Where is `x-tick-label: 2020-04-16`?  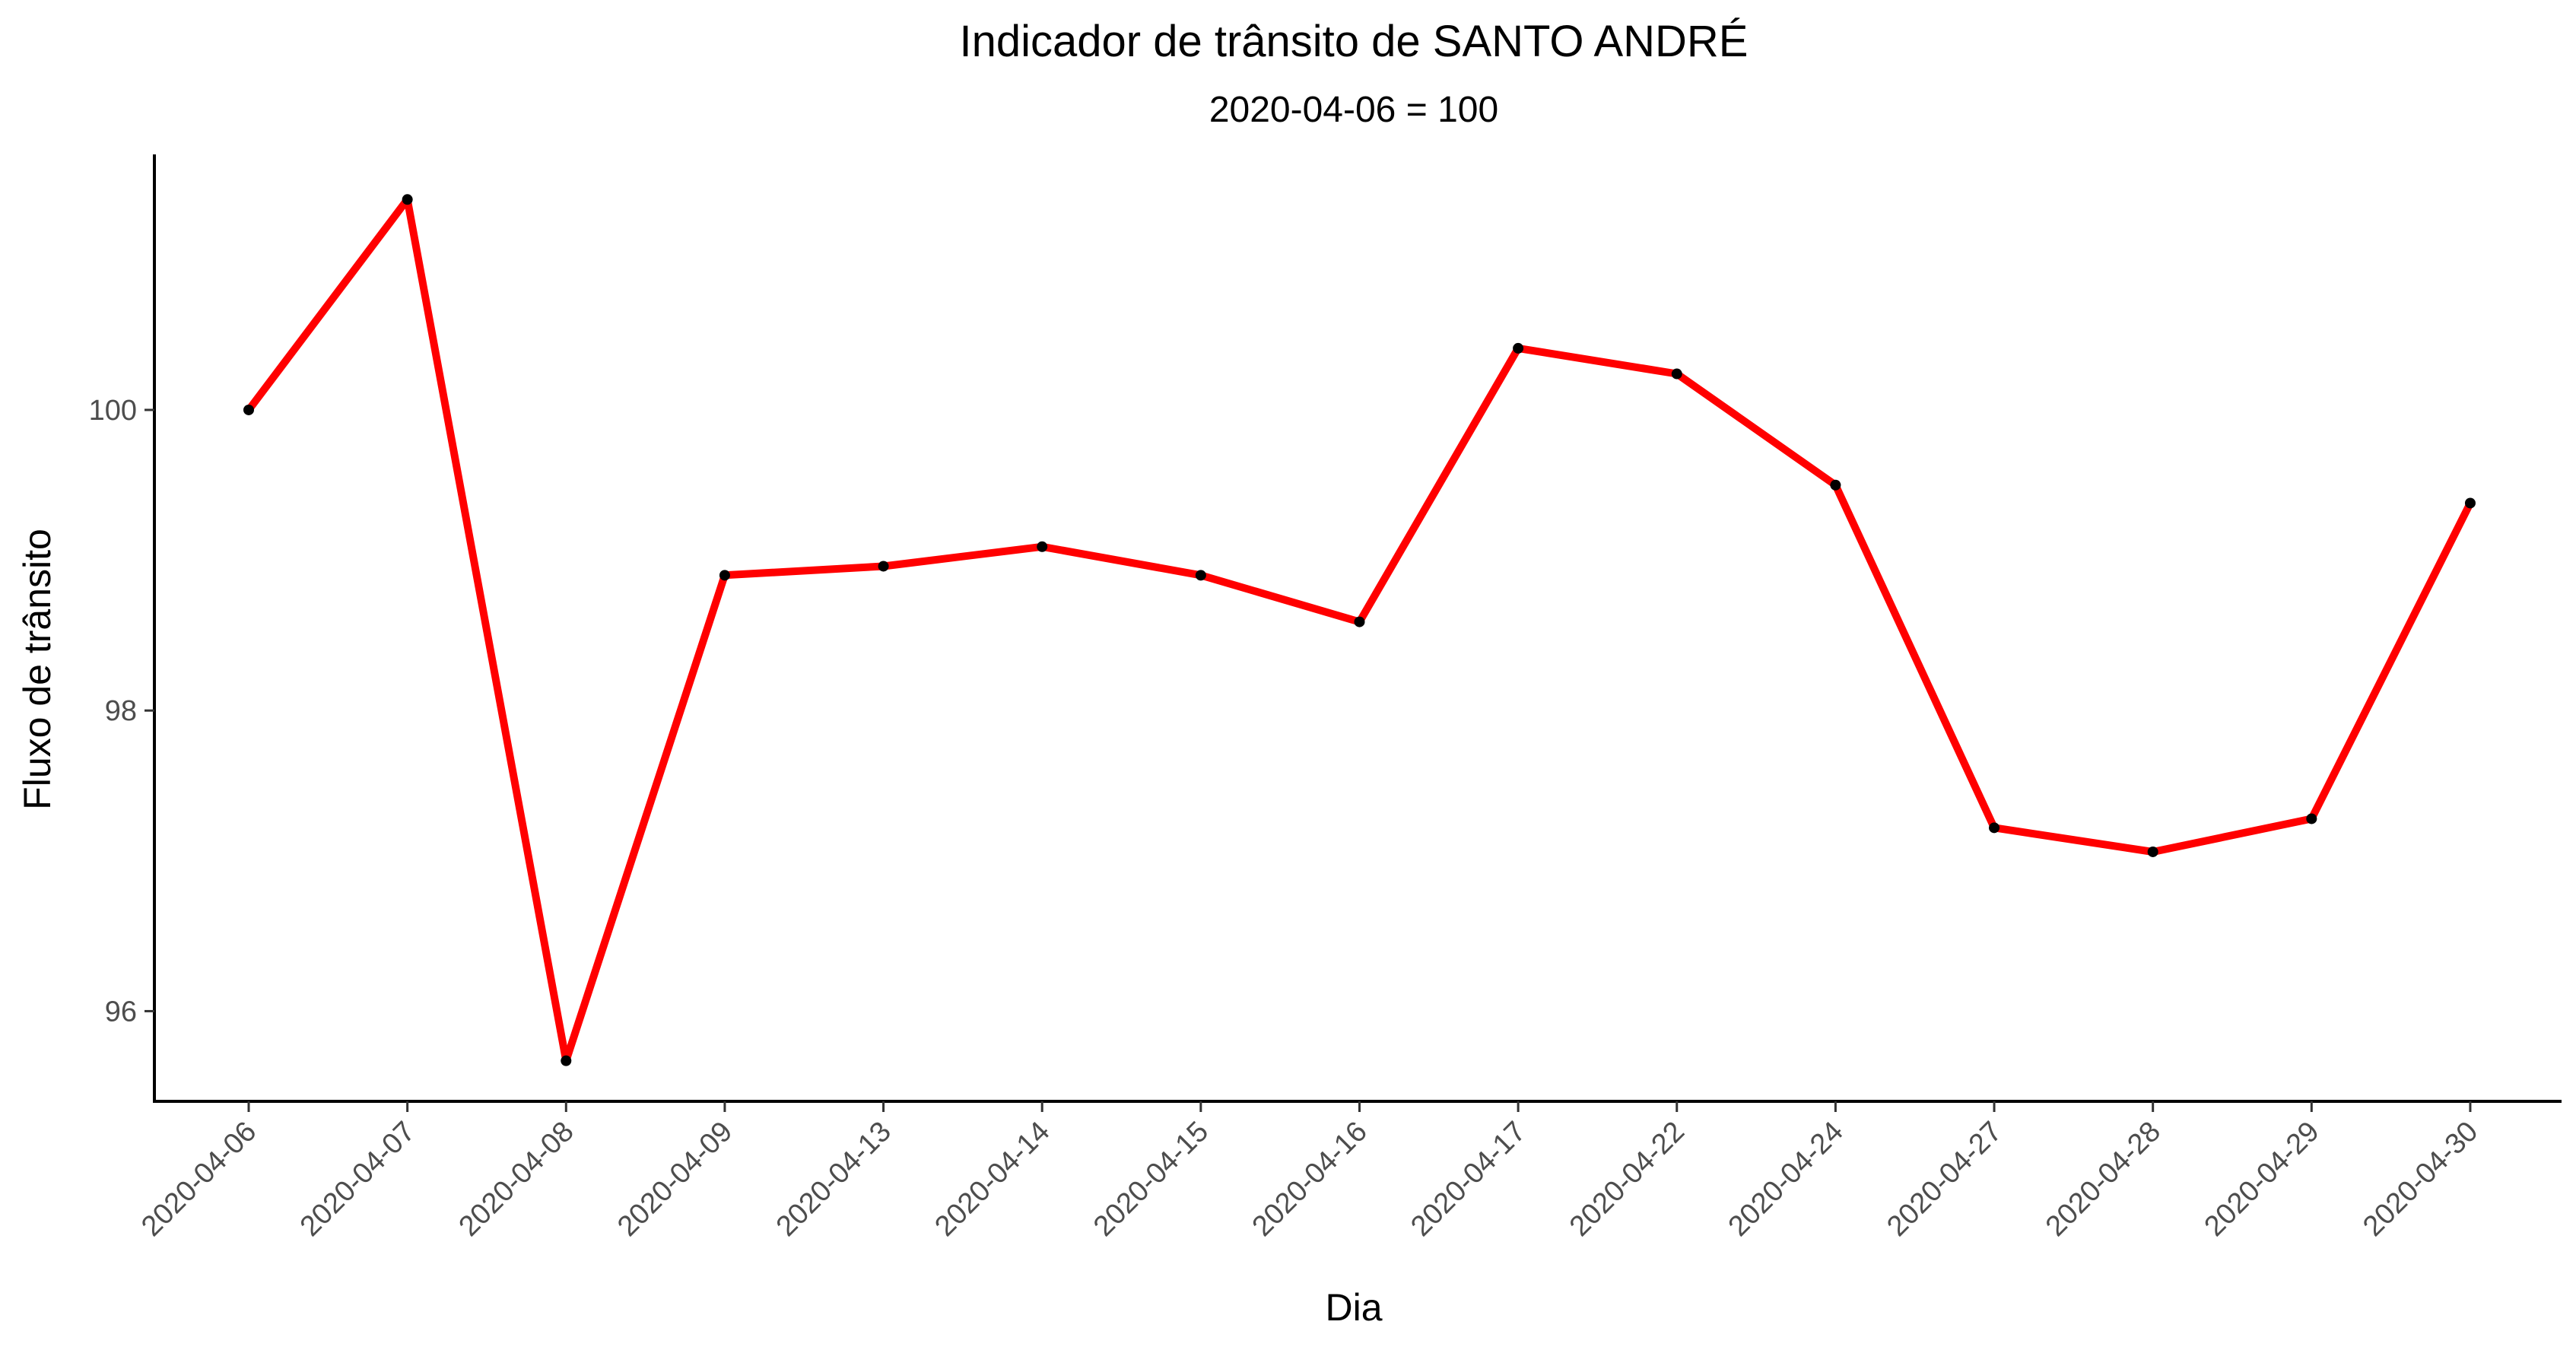 x-tick-label: 2020-04-16 is located at coordinates (1310, 1180).